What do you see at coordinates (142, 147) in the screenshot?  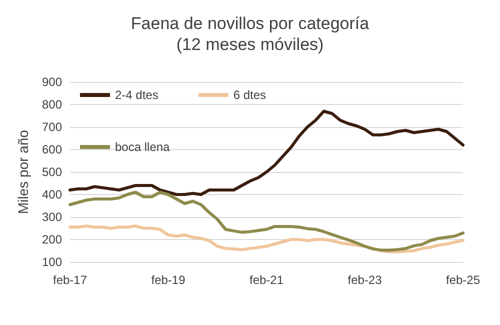 I see `legend-label: boca llena` at bounding box center [142, 147].